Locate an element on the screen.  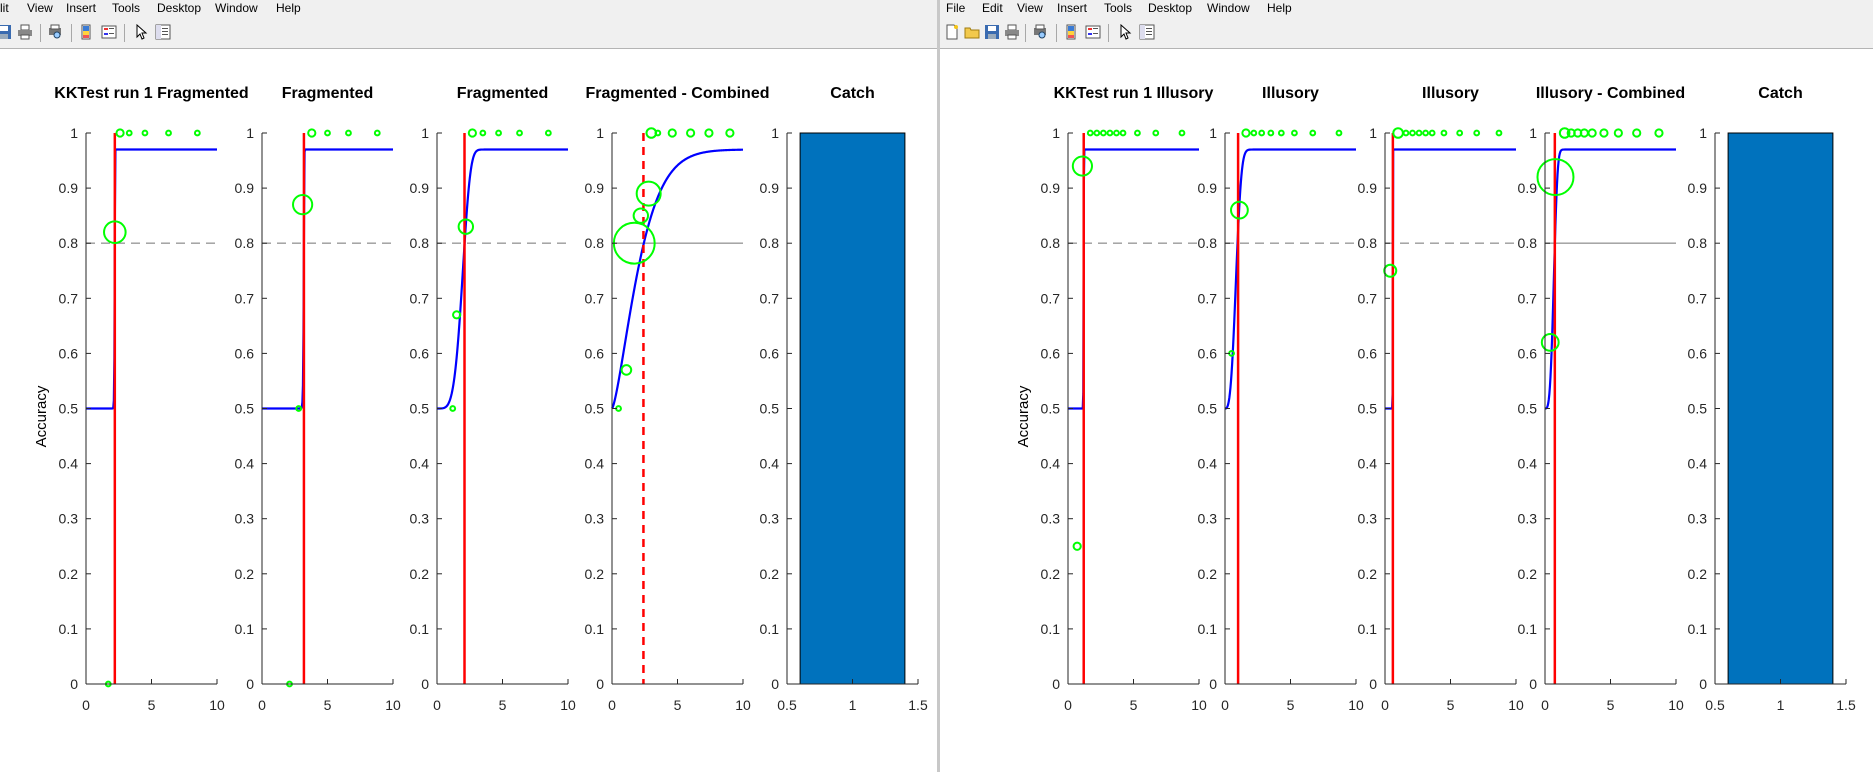
x-tick-label: 0 is located at coordinates (86, 705).